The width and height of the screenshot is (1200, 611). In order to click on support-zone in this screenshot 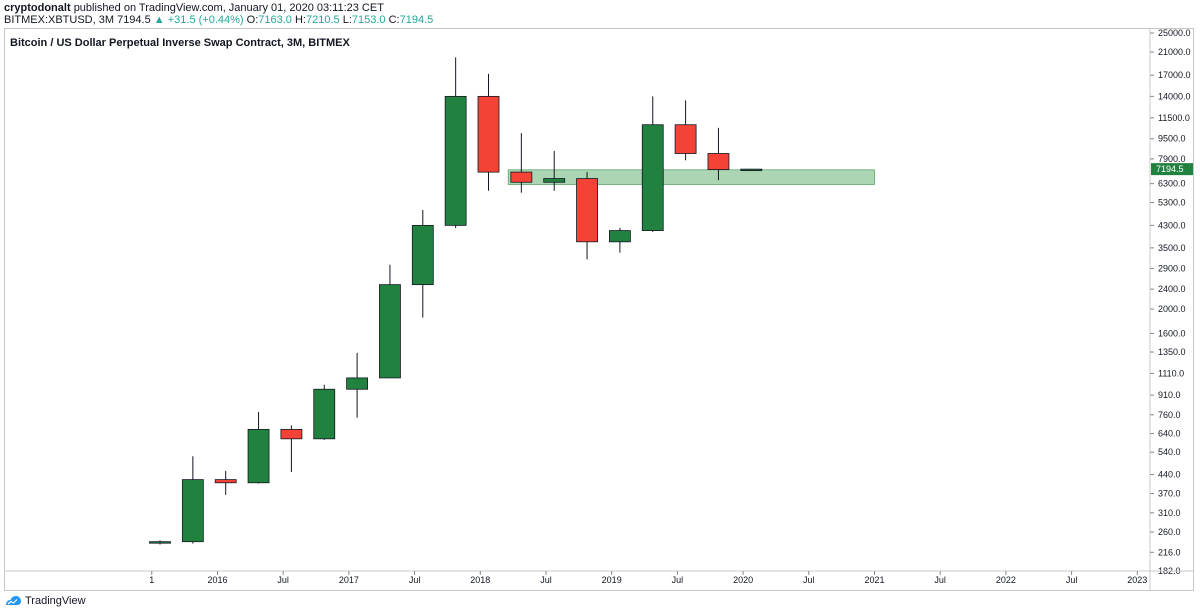, I will do `click(691, 177)`.